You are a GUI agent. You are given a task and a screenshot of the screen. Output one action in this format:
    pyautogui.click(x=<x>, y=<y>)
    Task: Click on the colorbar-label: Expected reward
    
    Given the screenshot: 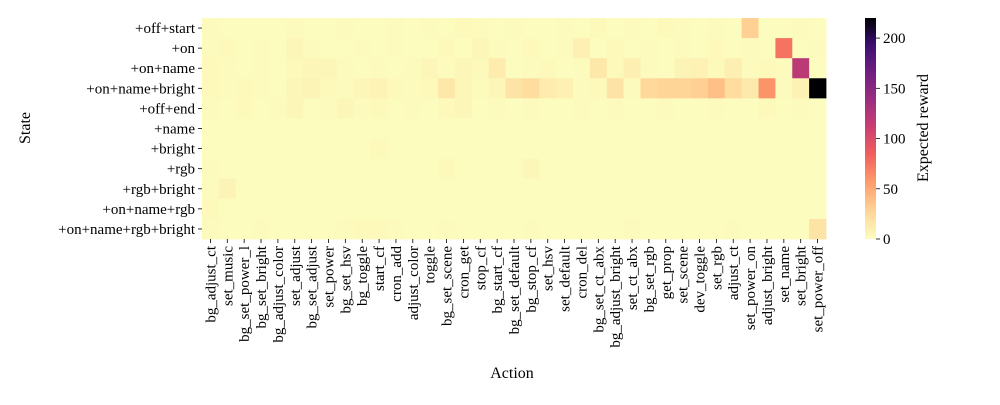 What is the action you would take?
    pyautogui.click(x=923, y=128)
    